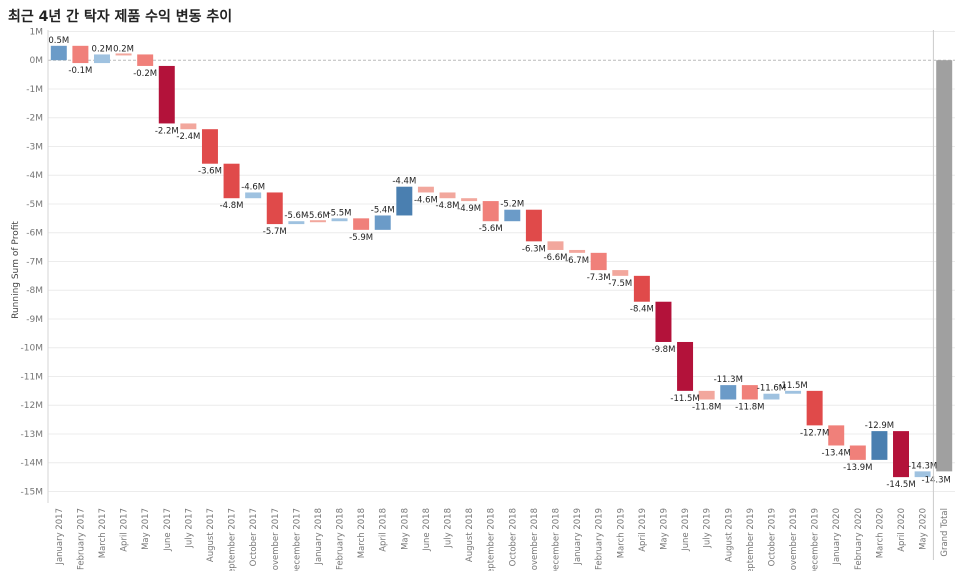  I want to click on x-tick-label: August 2018, so click(470, 535).